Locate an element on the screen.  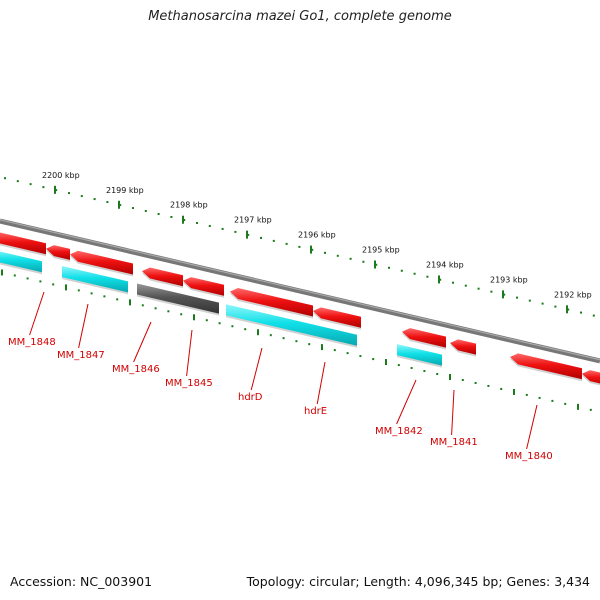
gene-mm1839-fwd-shape is located at coordinates (591, 378).